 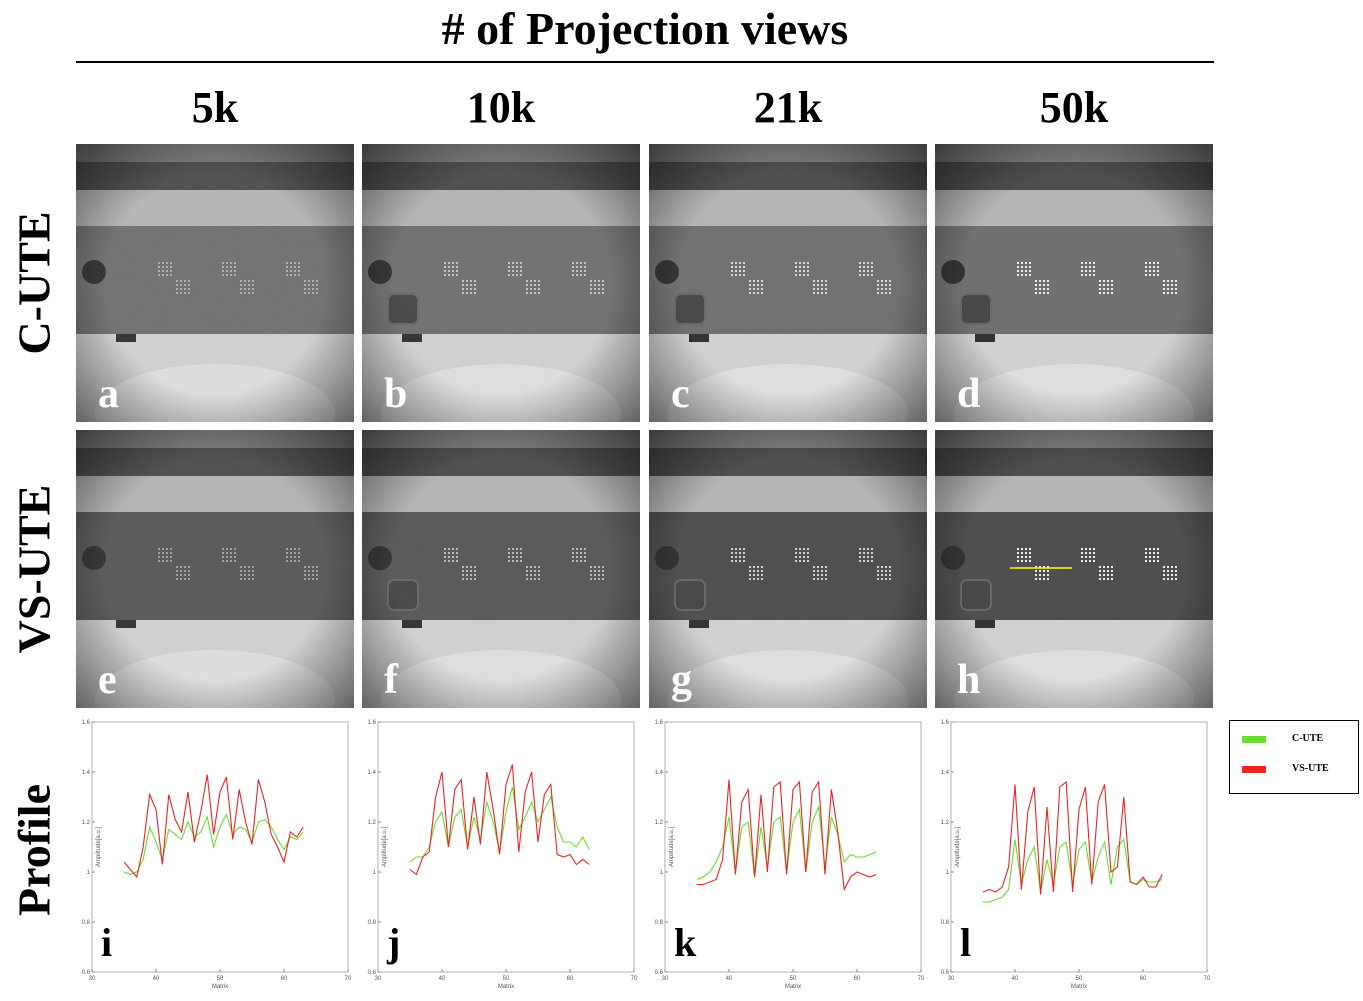 What do you see at coordinates (396, 394) in the screenshot?
I see `panel-letter: b` at bounding box center [396, 394].